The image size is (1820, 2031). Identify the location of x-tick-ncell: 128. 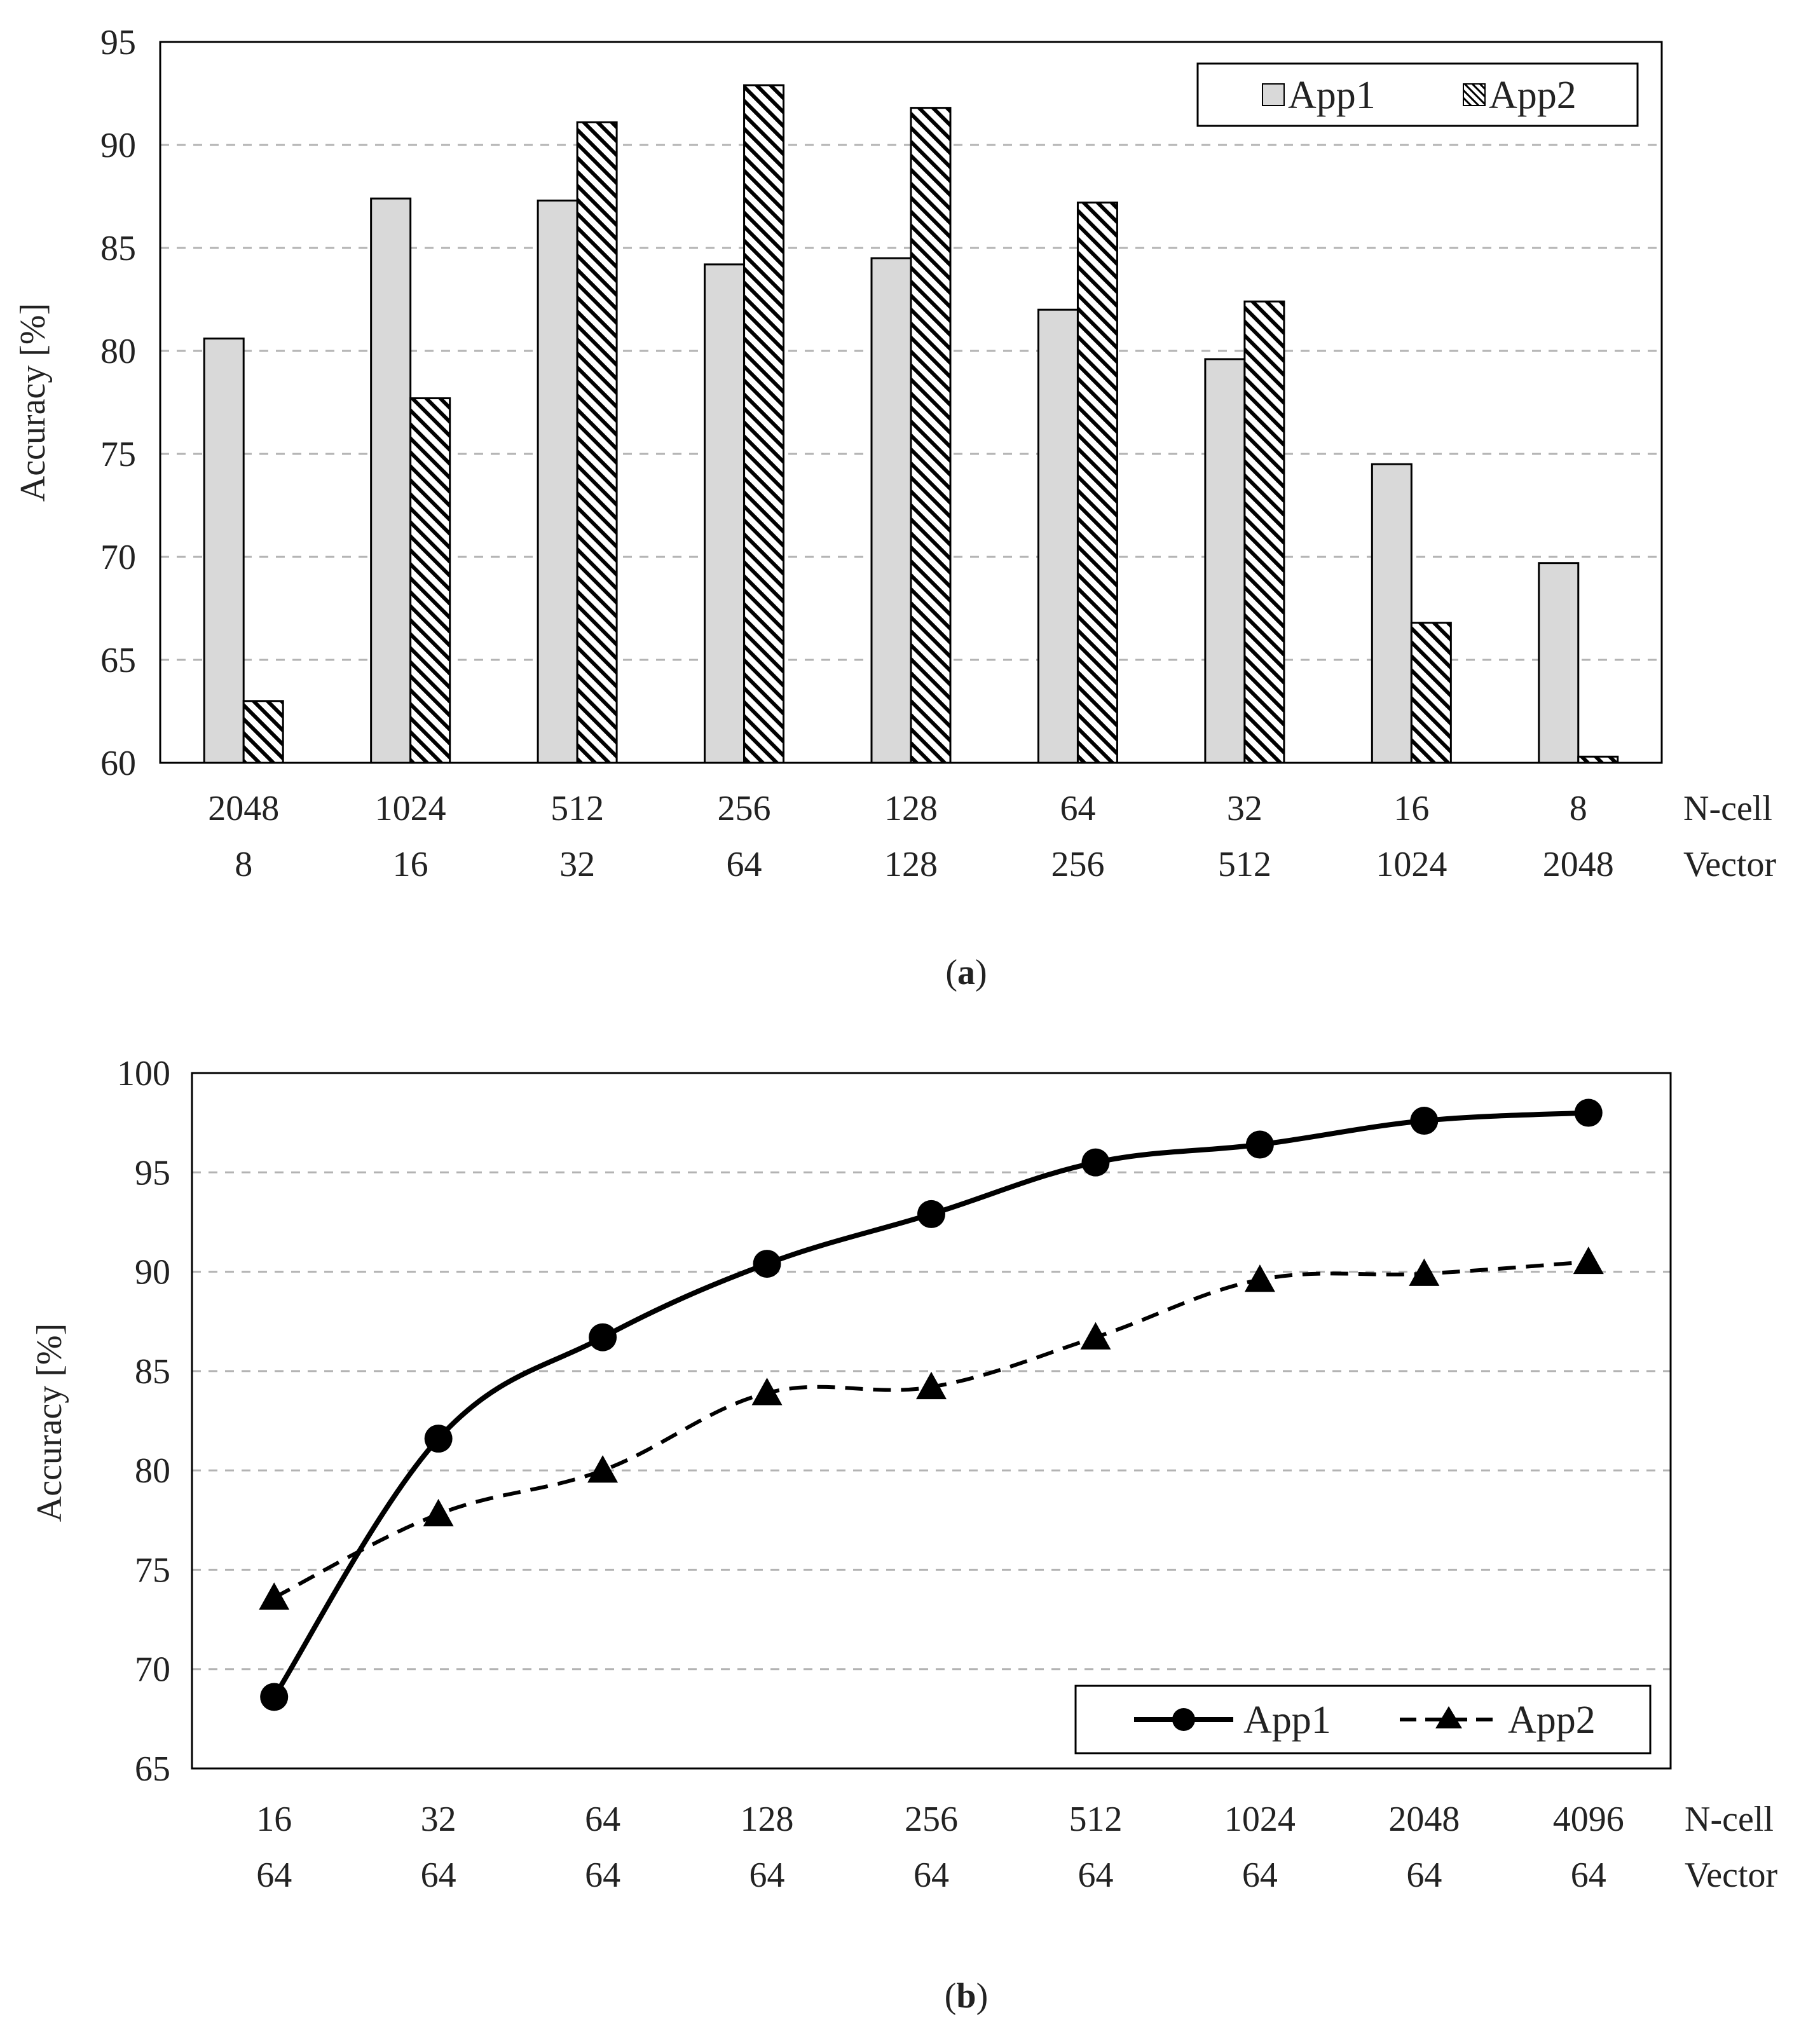
(911, 808).